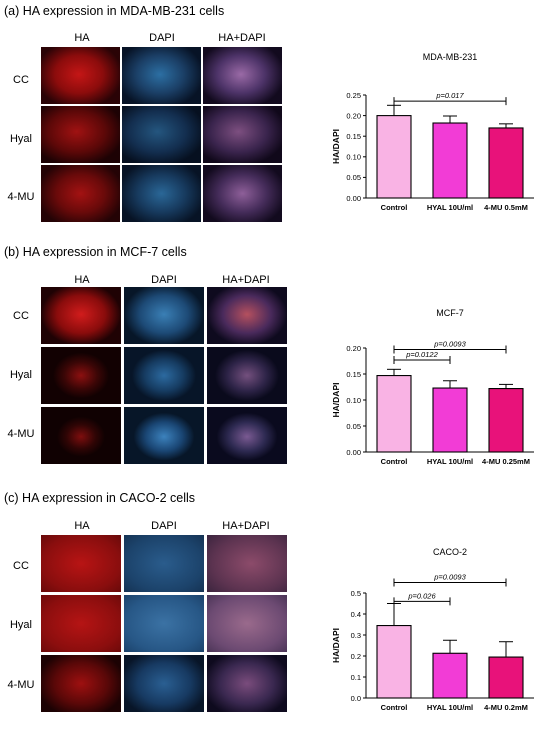 This screenshot has height=729, width=550. Describe the element at coordinates (506, 707) in the screenshot. I see `x-tick-label: 4-MU 0.2mM` at that location.